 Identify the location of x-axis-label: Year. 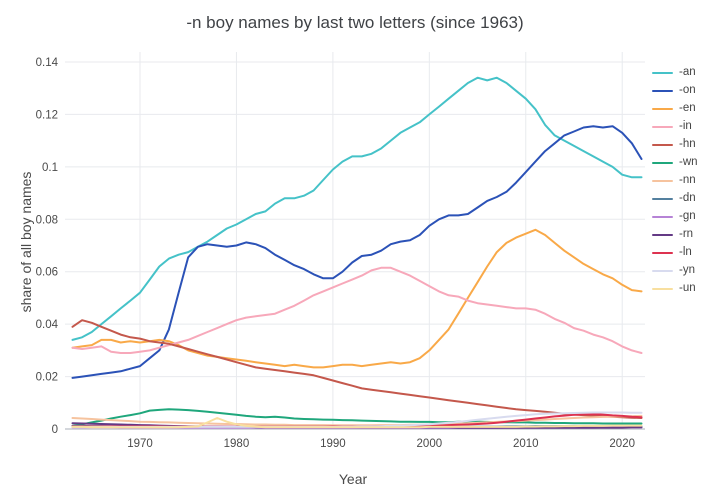
(353, 479).